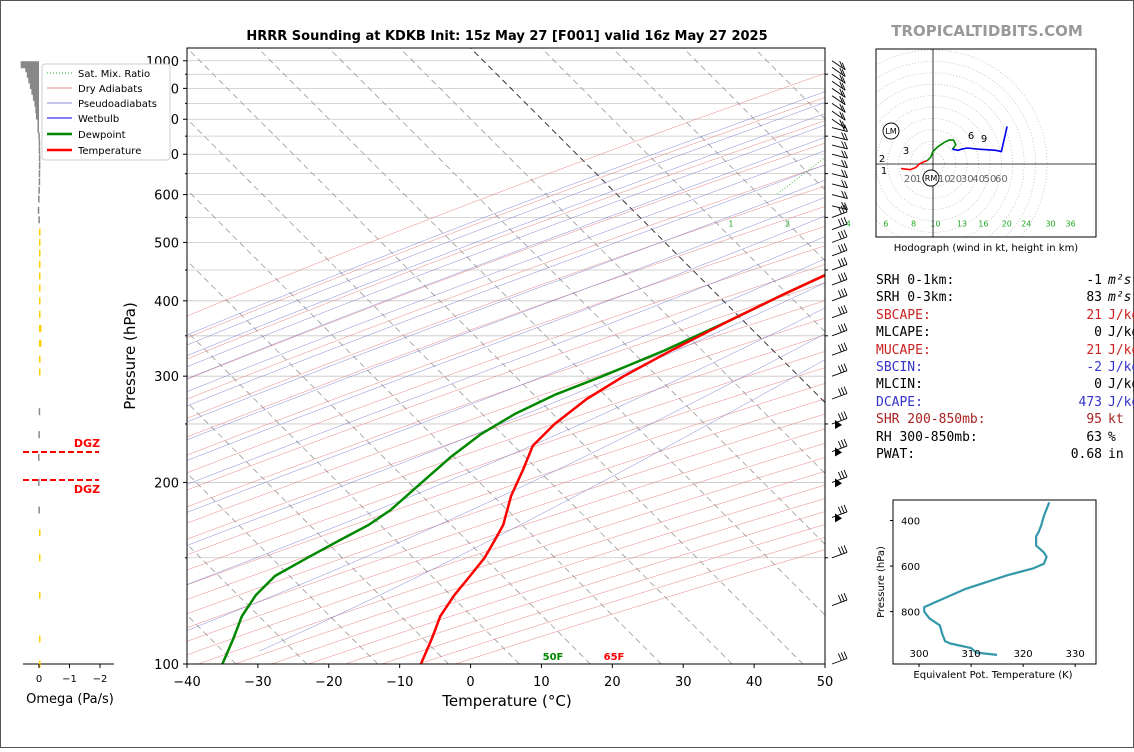  What do you see at coordinates (939, 419) in the screenshot?
I see `parameter-label: SHR 200-850mb:` at bounding box center [939, 419].